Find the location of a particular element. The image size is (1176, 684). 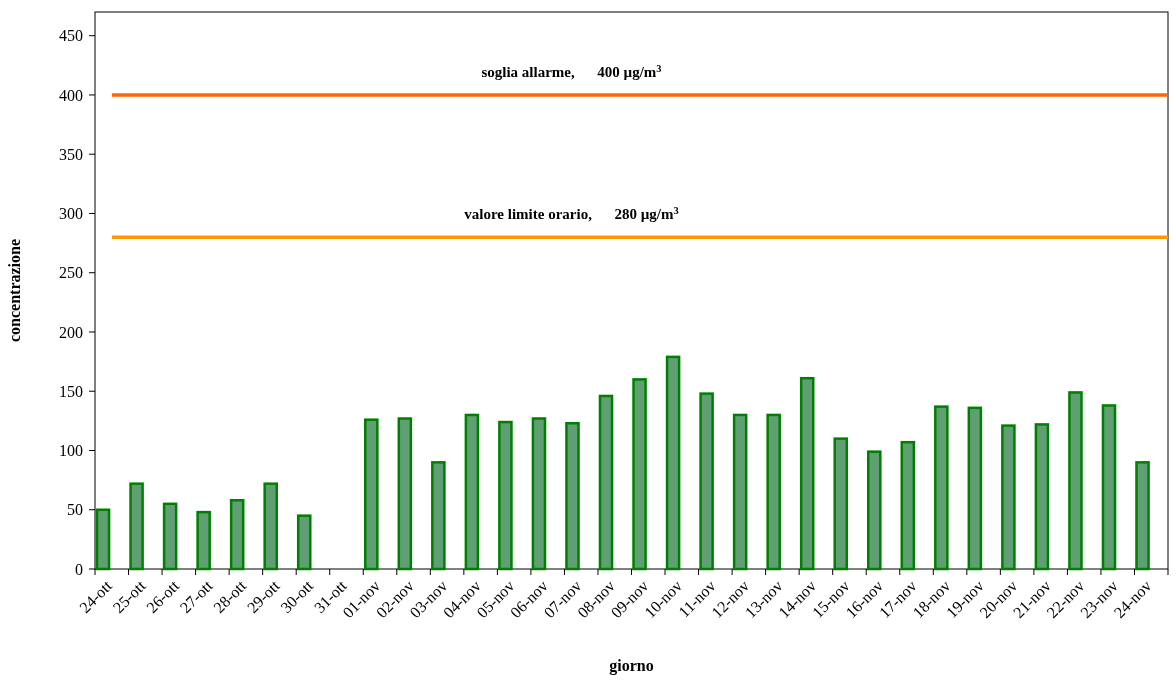

y-tick-label: 400 is located at coordinates (71, 95).